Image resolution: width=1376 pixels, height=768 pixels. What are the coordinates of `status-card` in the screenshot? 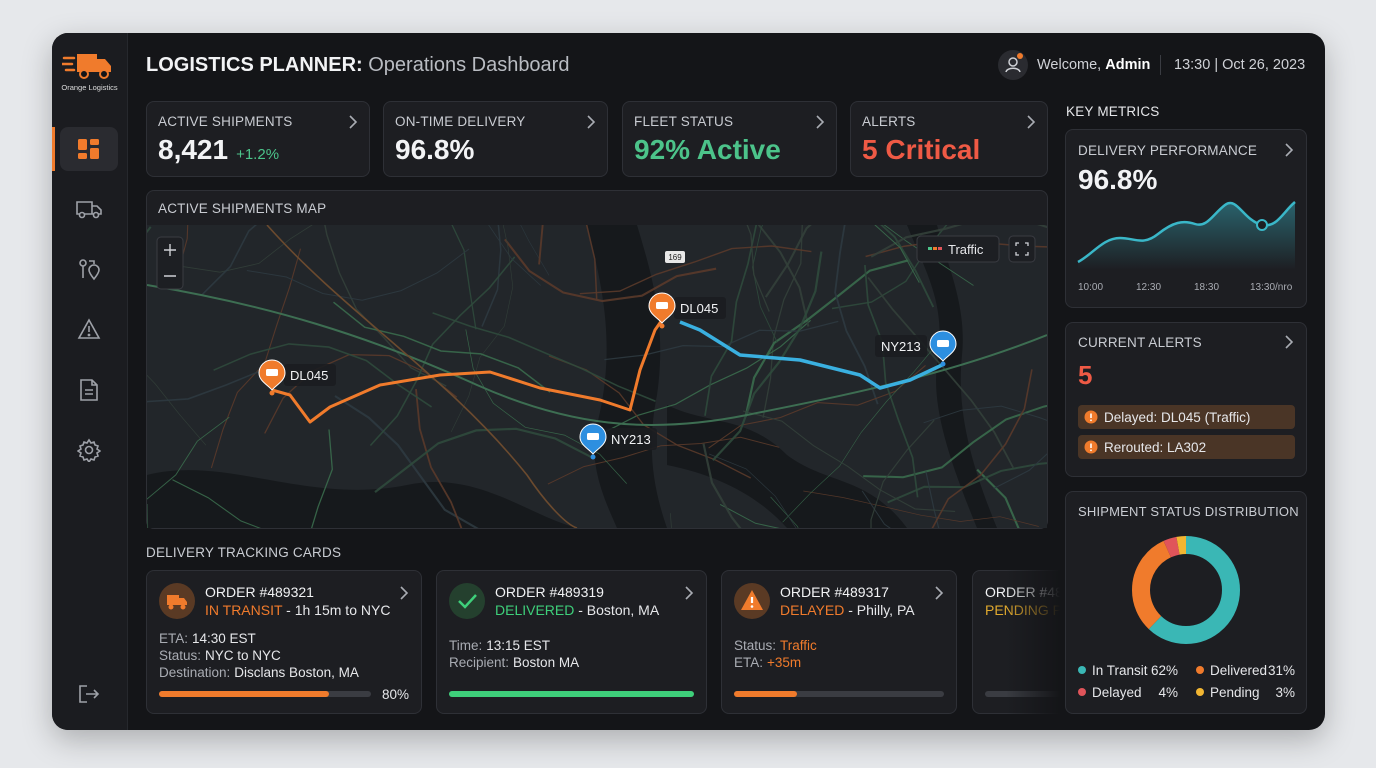 It's located at (1186, 602).